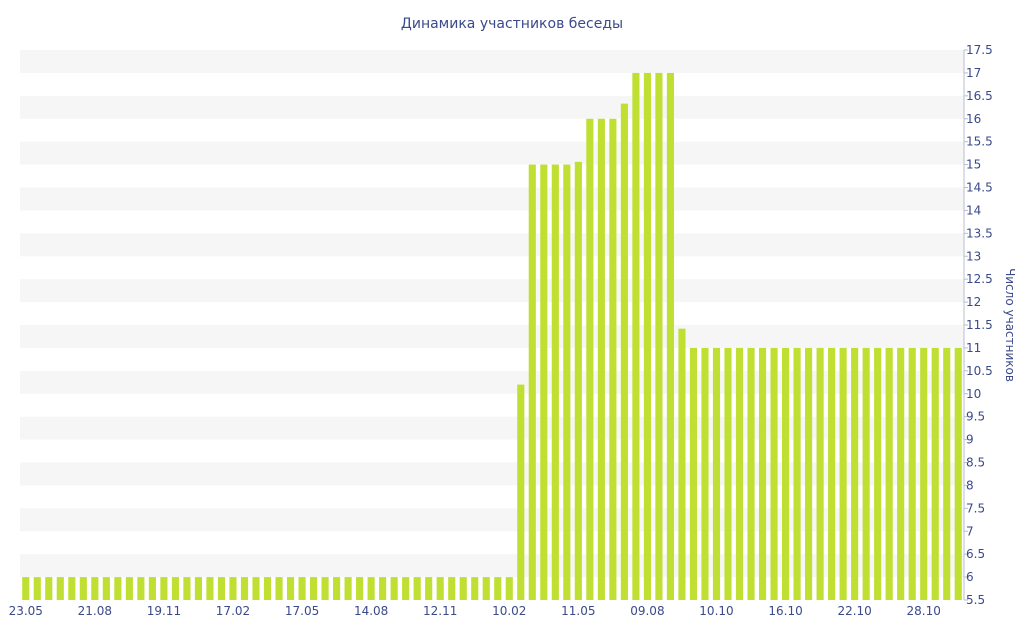  What do you see at coordinates (975, 508) in the screenshot?
I see `y-tick-label: 7.5` at bounding box center [975, 508].